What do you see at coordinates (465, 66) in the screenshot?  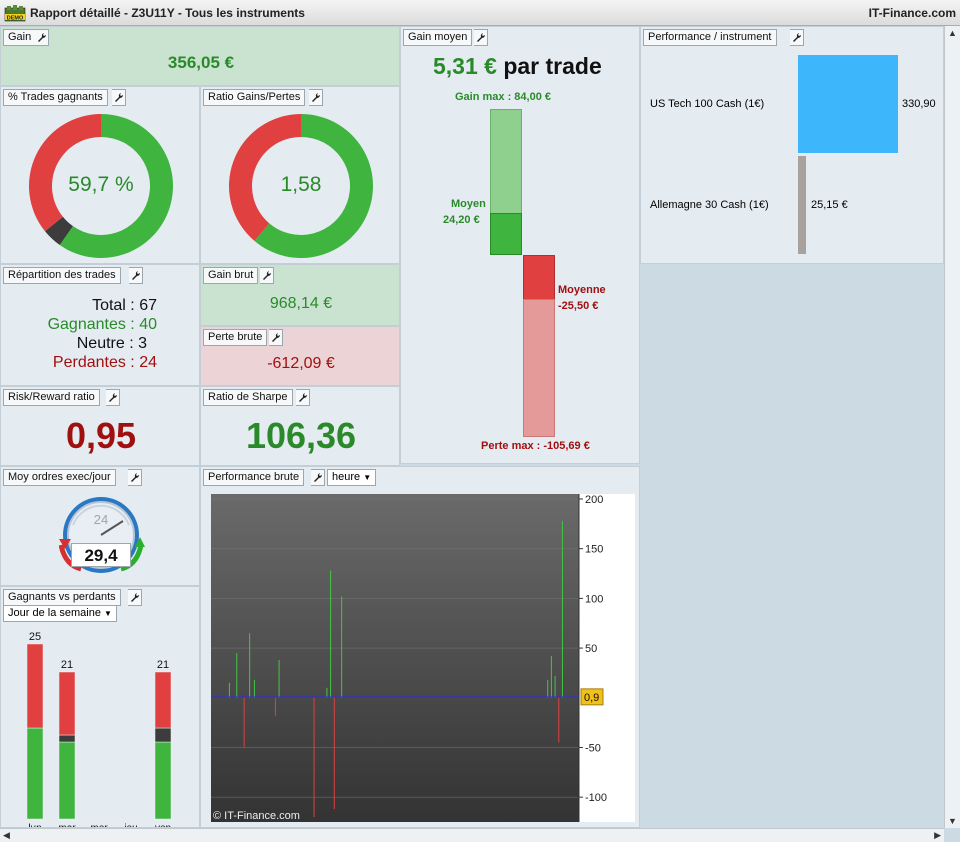 I see `gain-moyen-value: 5,31 €` at bounding box center [465, 66].